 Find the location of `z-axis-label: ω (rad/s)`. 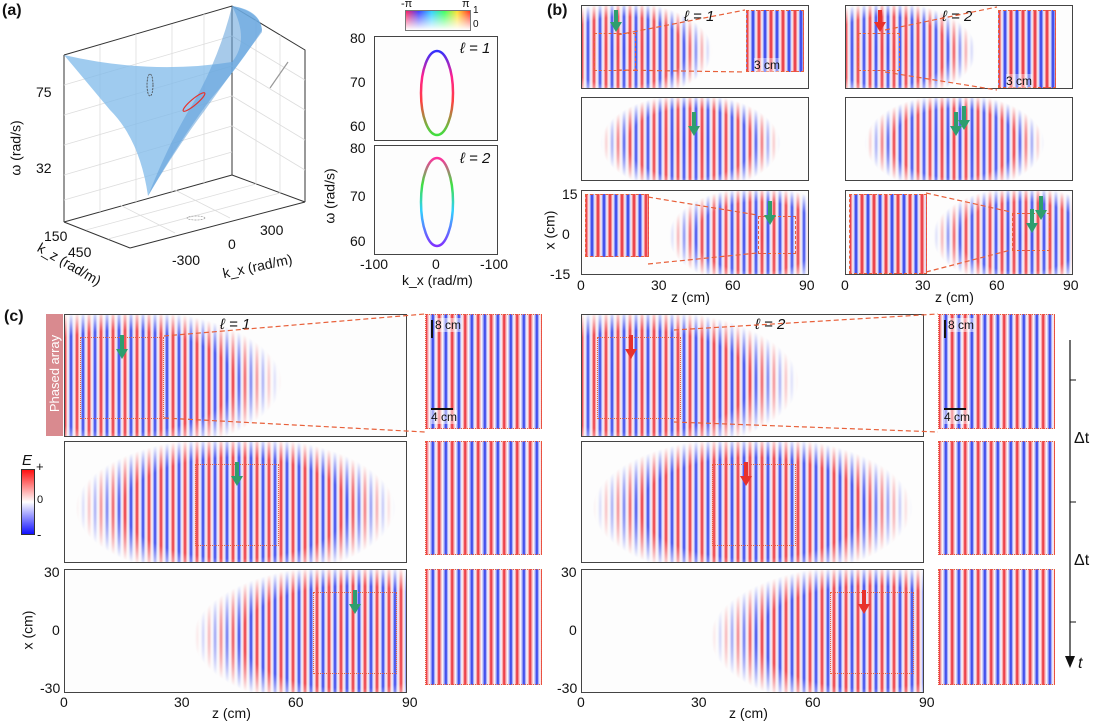

z-axis-label: ω (rad/s) is located at coordinates (15, 148).